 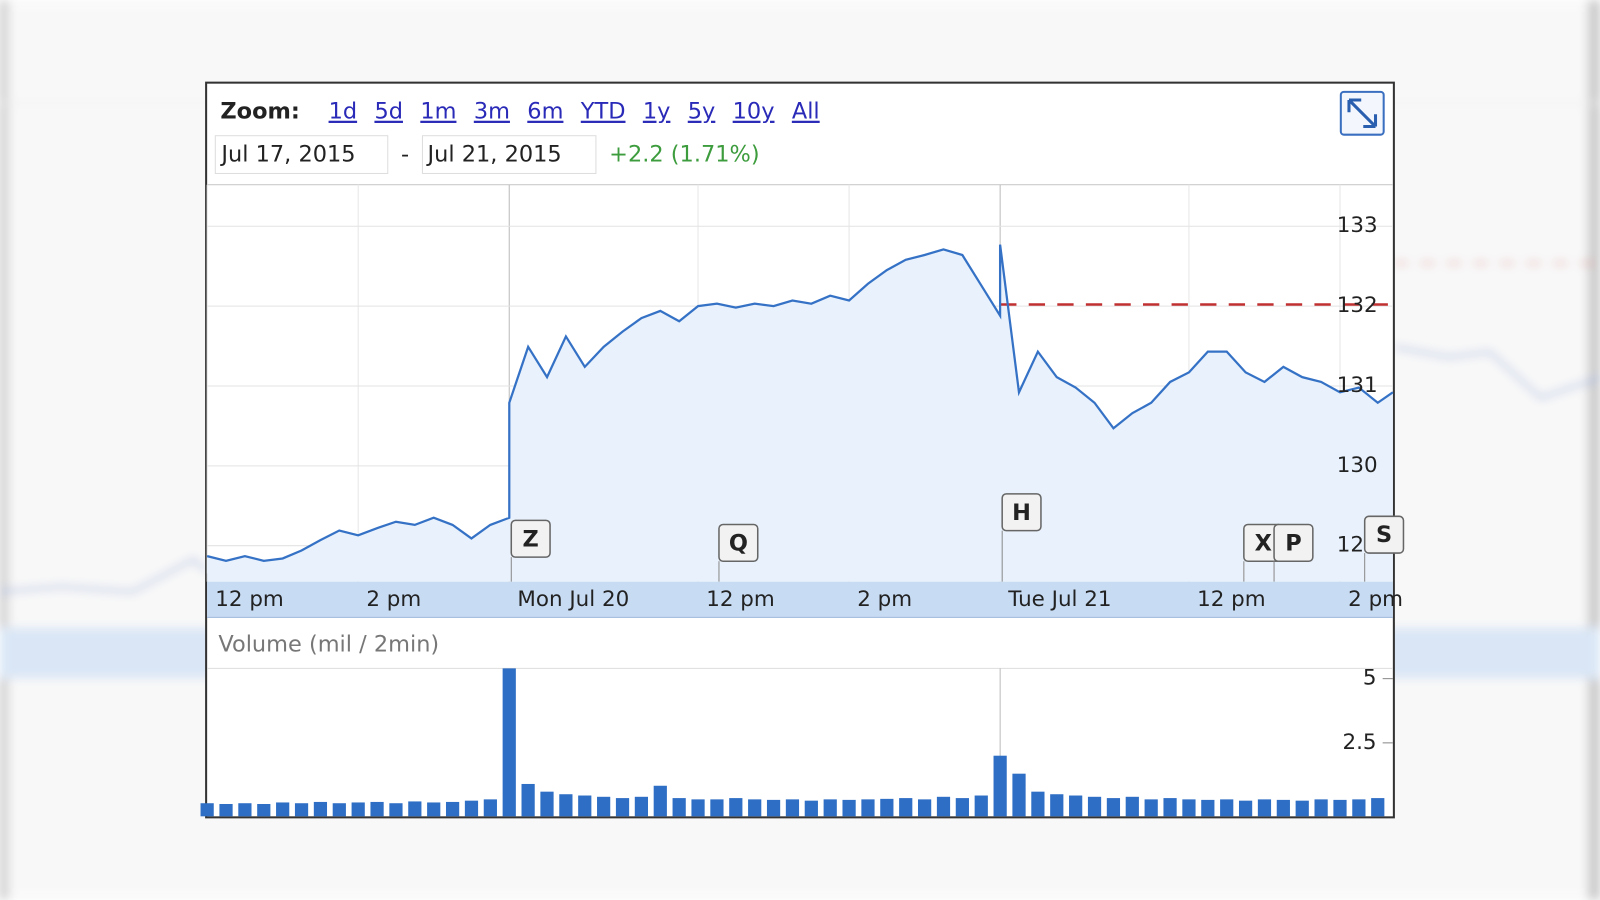 What do you see at coordinates (1357, 225) in the screenshot?
I see `y-tick-label: 133` at bounding box center [1357, 225].